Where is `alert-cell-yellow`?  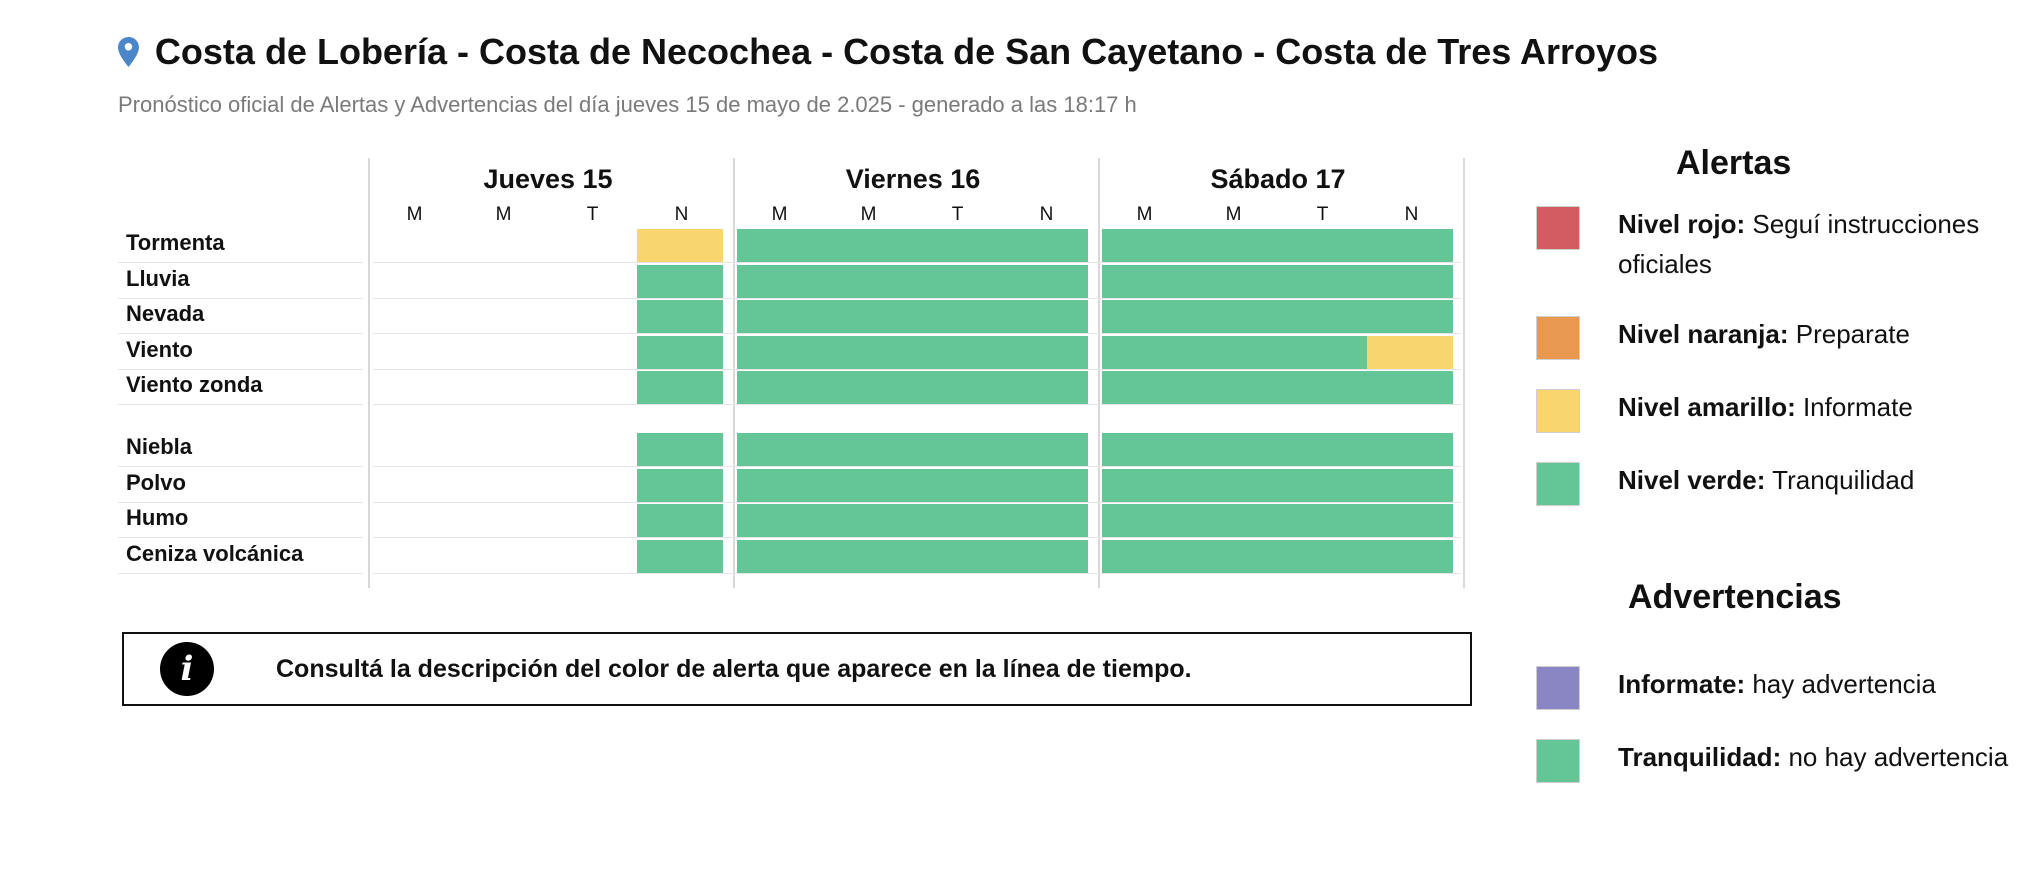 alert-cell-yellow is located at coordinates (680, 245).